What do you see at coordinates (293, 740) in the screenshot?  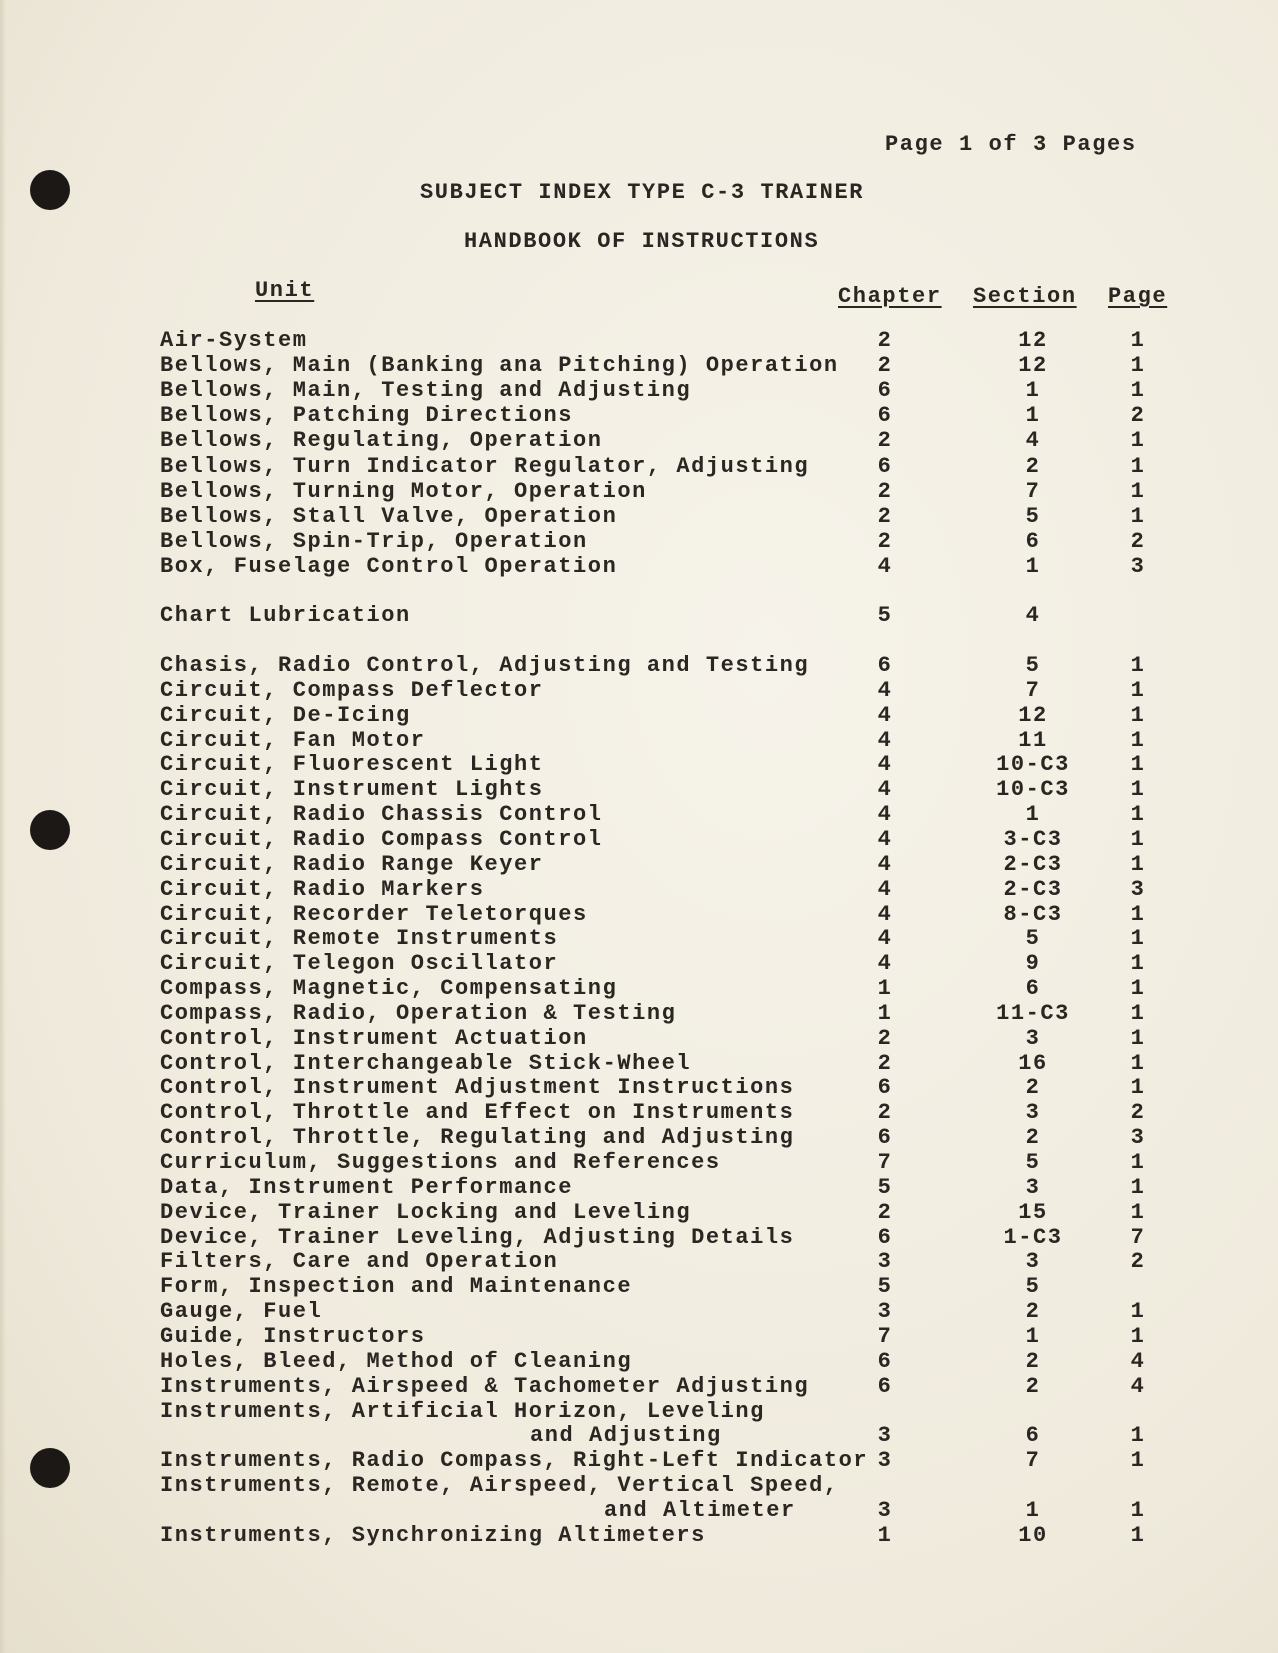 I see `unit-cell: Circuit, Fan Motor` at bounding box center [293, 740].